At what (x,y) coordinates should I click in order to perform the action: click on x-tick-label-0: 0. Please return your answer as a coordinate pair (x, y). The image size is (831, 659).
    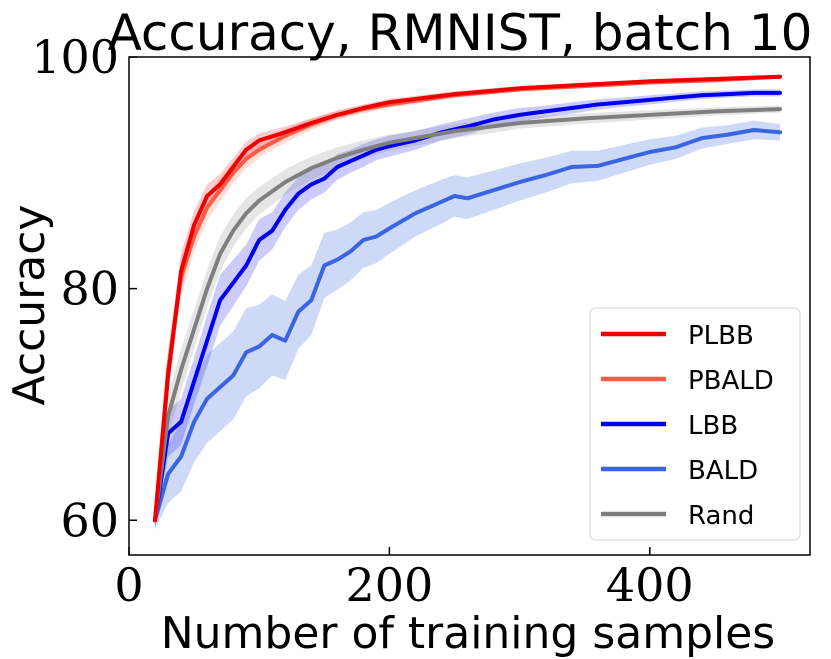
    Looking at the image, I should click on (128, 585).